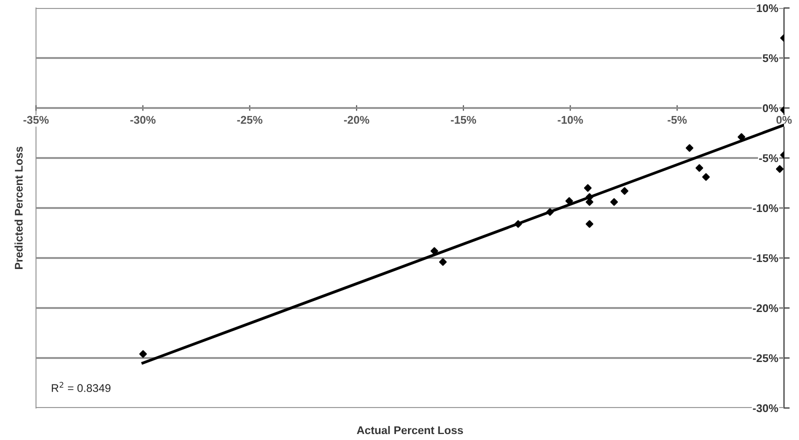 The width and height of the screenshot is (799, 440). What do you see at coordinates (677, 120) in the screenshot?
I see `x-tick-label: -5%` at bounding box center [677, 120].